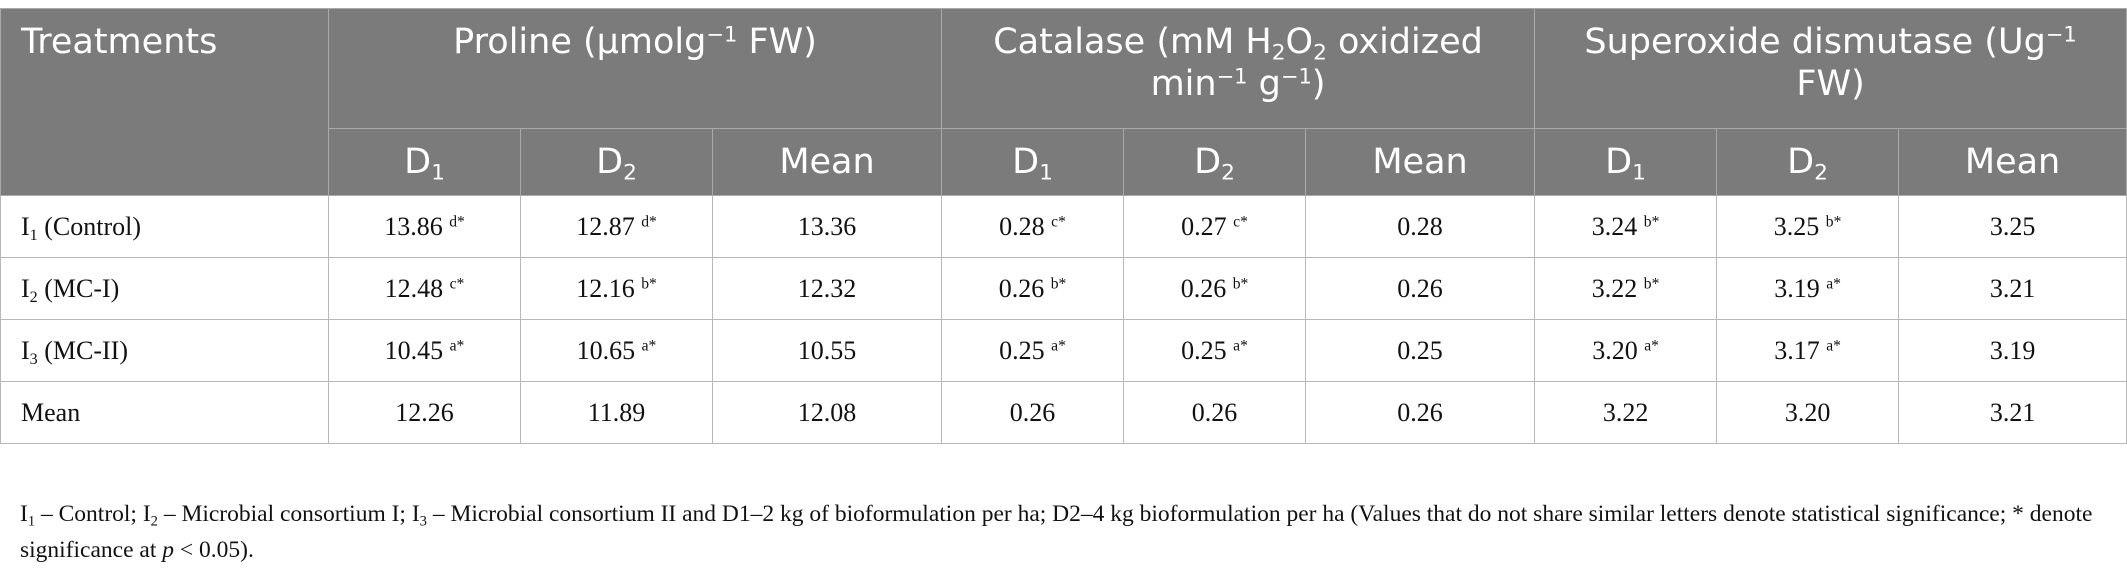 The width and height of the screenshot is (2127, 581). Describe the element at coordinates (1626, 412) in the screenshot. I see `table-cell: 3.22` at that location.